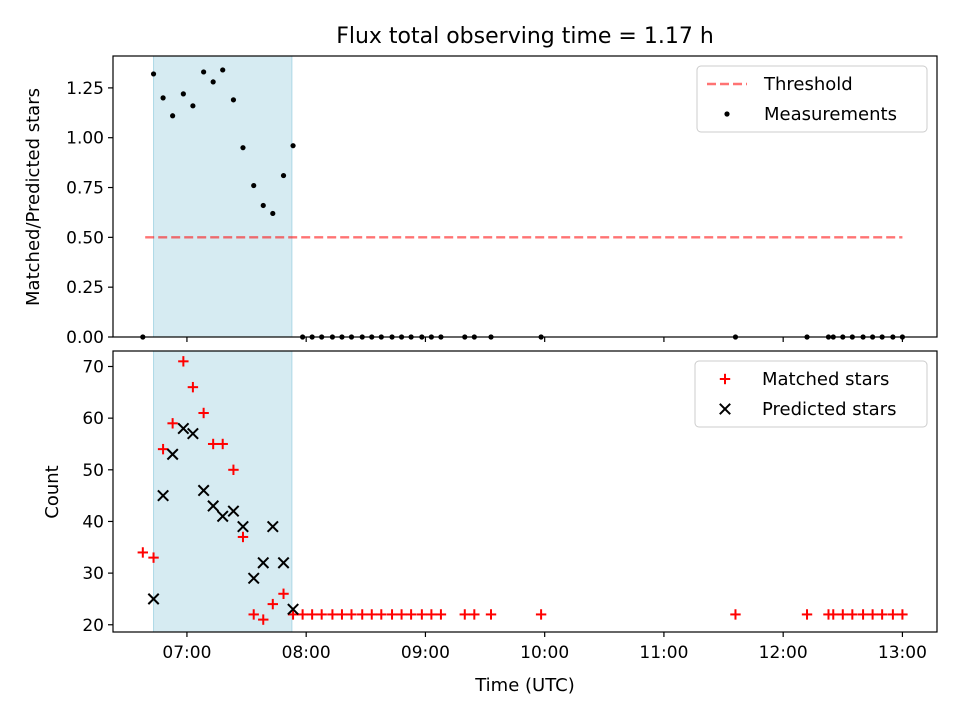  I want to click on top-y-tick-label: 1.00, so click(85, 139).